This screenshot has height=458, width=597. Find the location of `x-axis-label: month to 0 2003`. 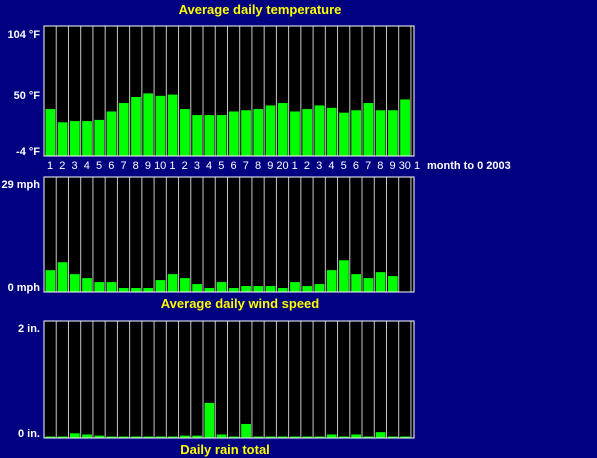

x-axis-label: month to 0 2003 is located at coordinates (469, 166).